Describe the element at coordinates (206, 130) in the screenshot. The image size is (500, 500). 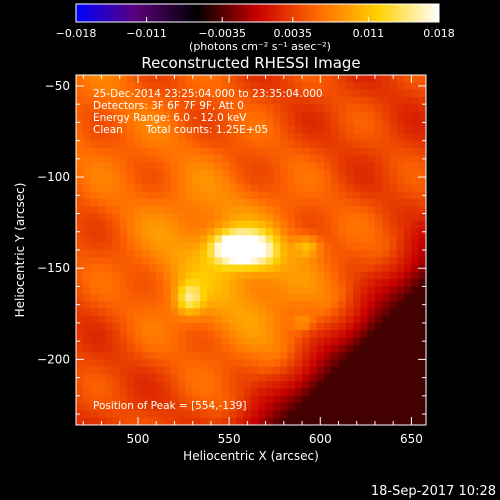
I see `annotation-counts: Total counts: 1.25E+05` at that location.